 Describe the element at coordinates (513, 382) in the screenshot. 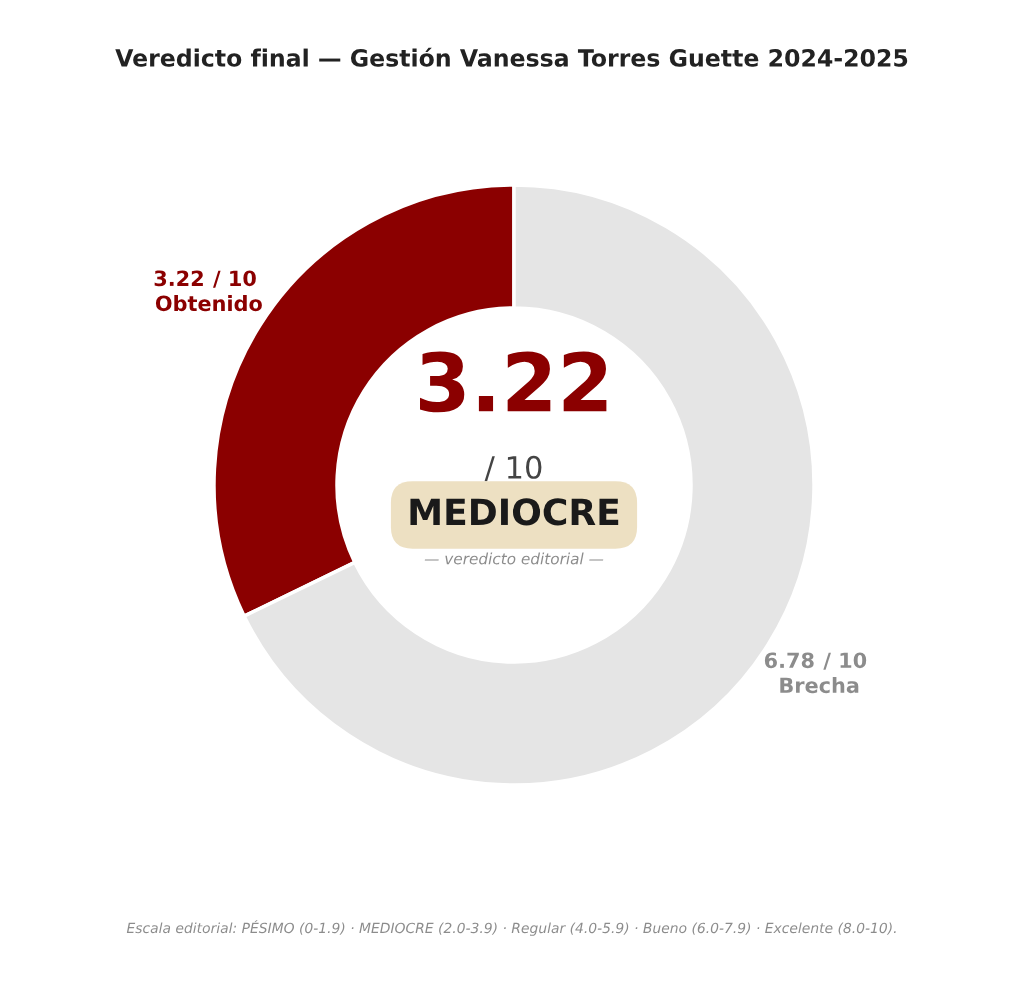

I see `text: 3.22` at that location.